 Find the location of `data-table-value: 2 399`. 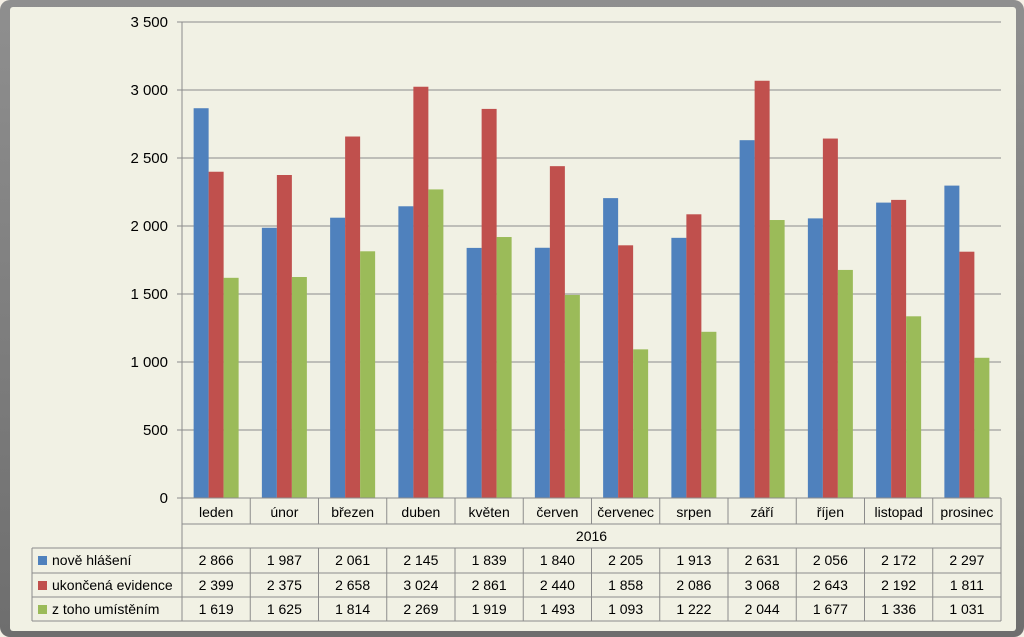

data-table-value: 2 399 is located at coordinates (216, 585).